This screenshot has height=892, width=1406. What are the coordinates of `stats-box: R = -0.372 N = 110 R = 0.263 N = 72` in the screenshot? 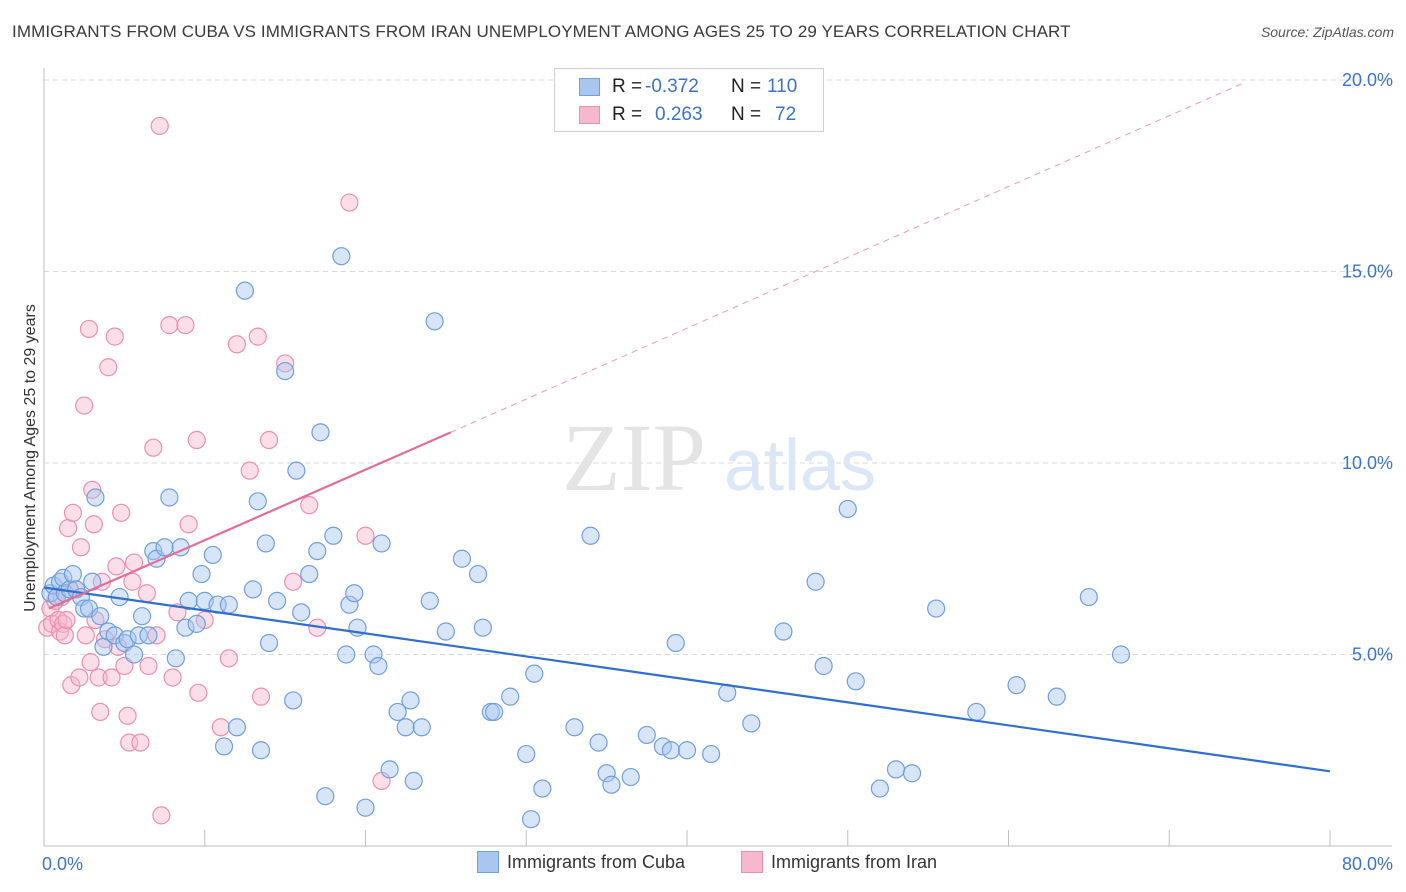 It's located at (689, 100).